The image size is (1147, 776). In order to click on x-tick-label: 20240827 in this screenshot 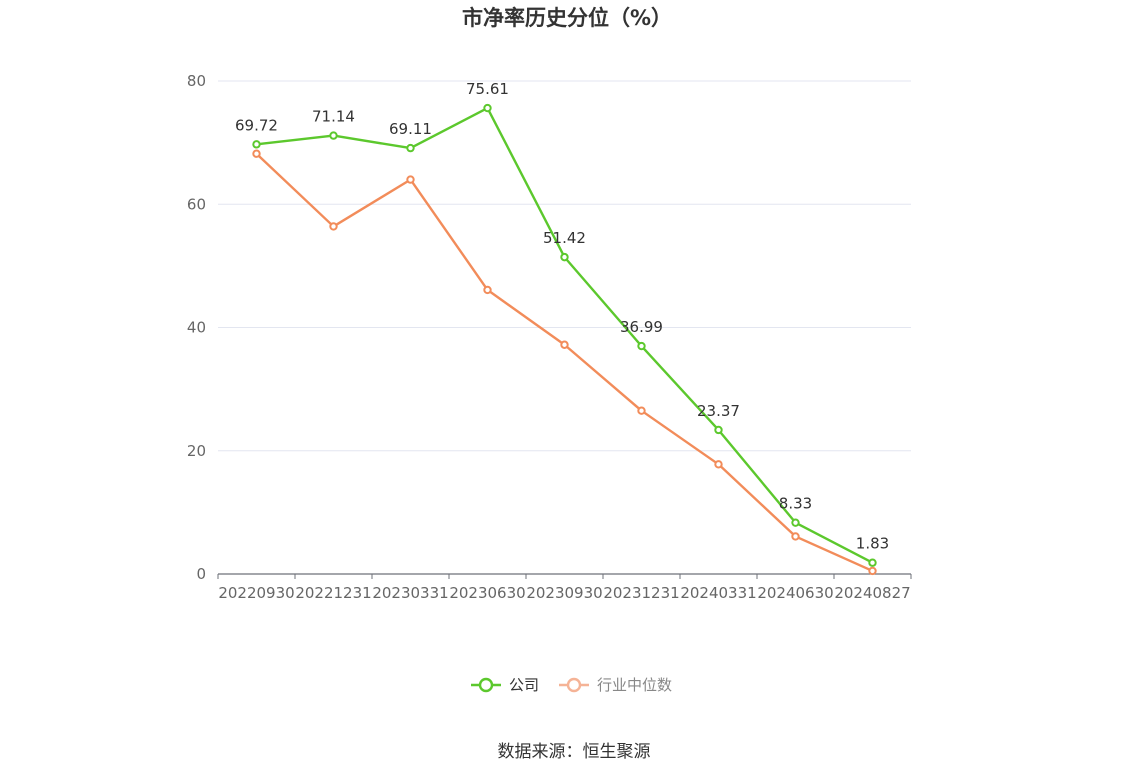, I will do `click(872, 593)`.